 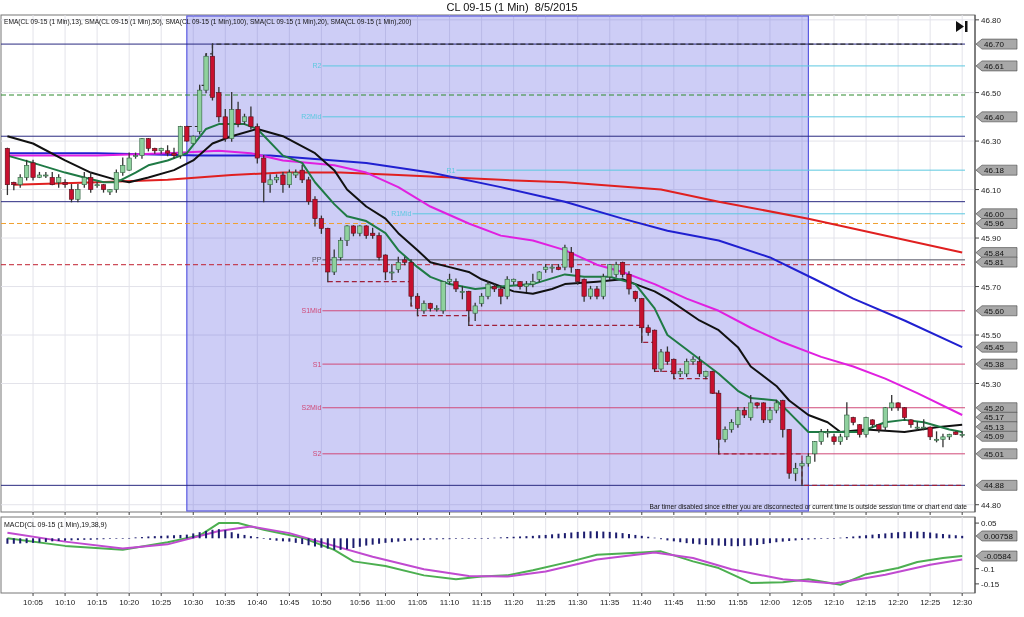 I want to click on annotation: 45.17, so click(x=994, y=418).